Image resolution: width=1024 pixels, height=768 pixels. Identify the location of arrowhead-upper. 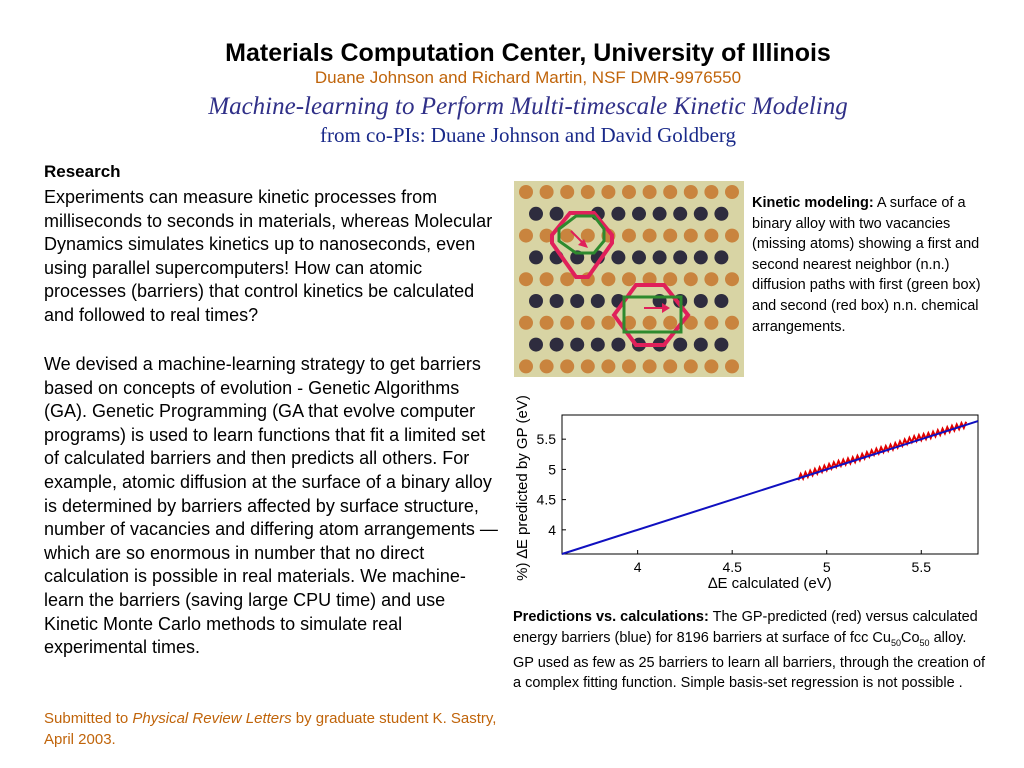
(583, 243).